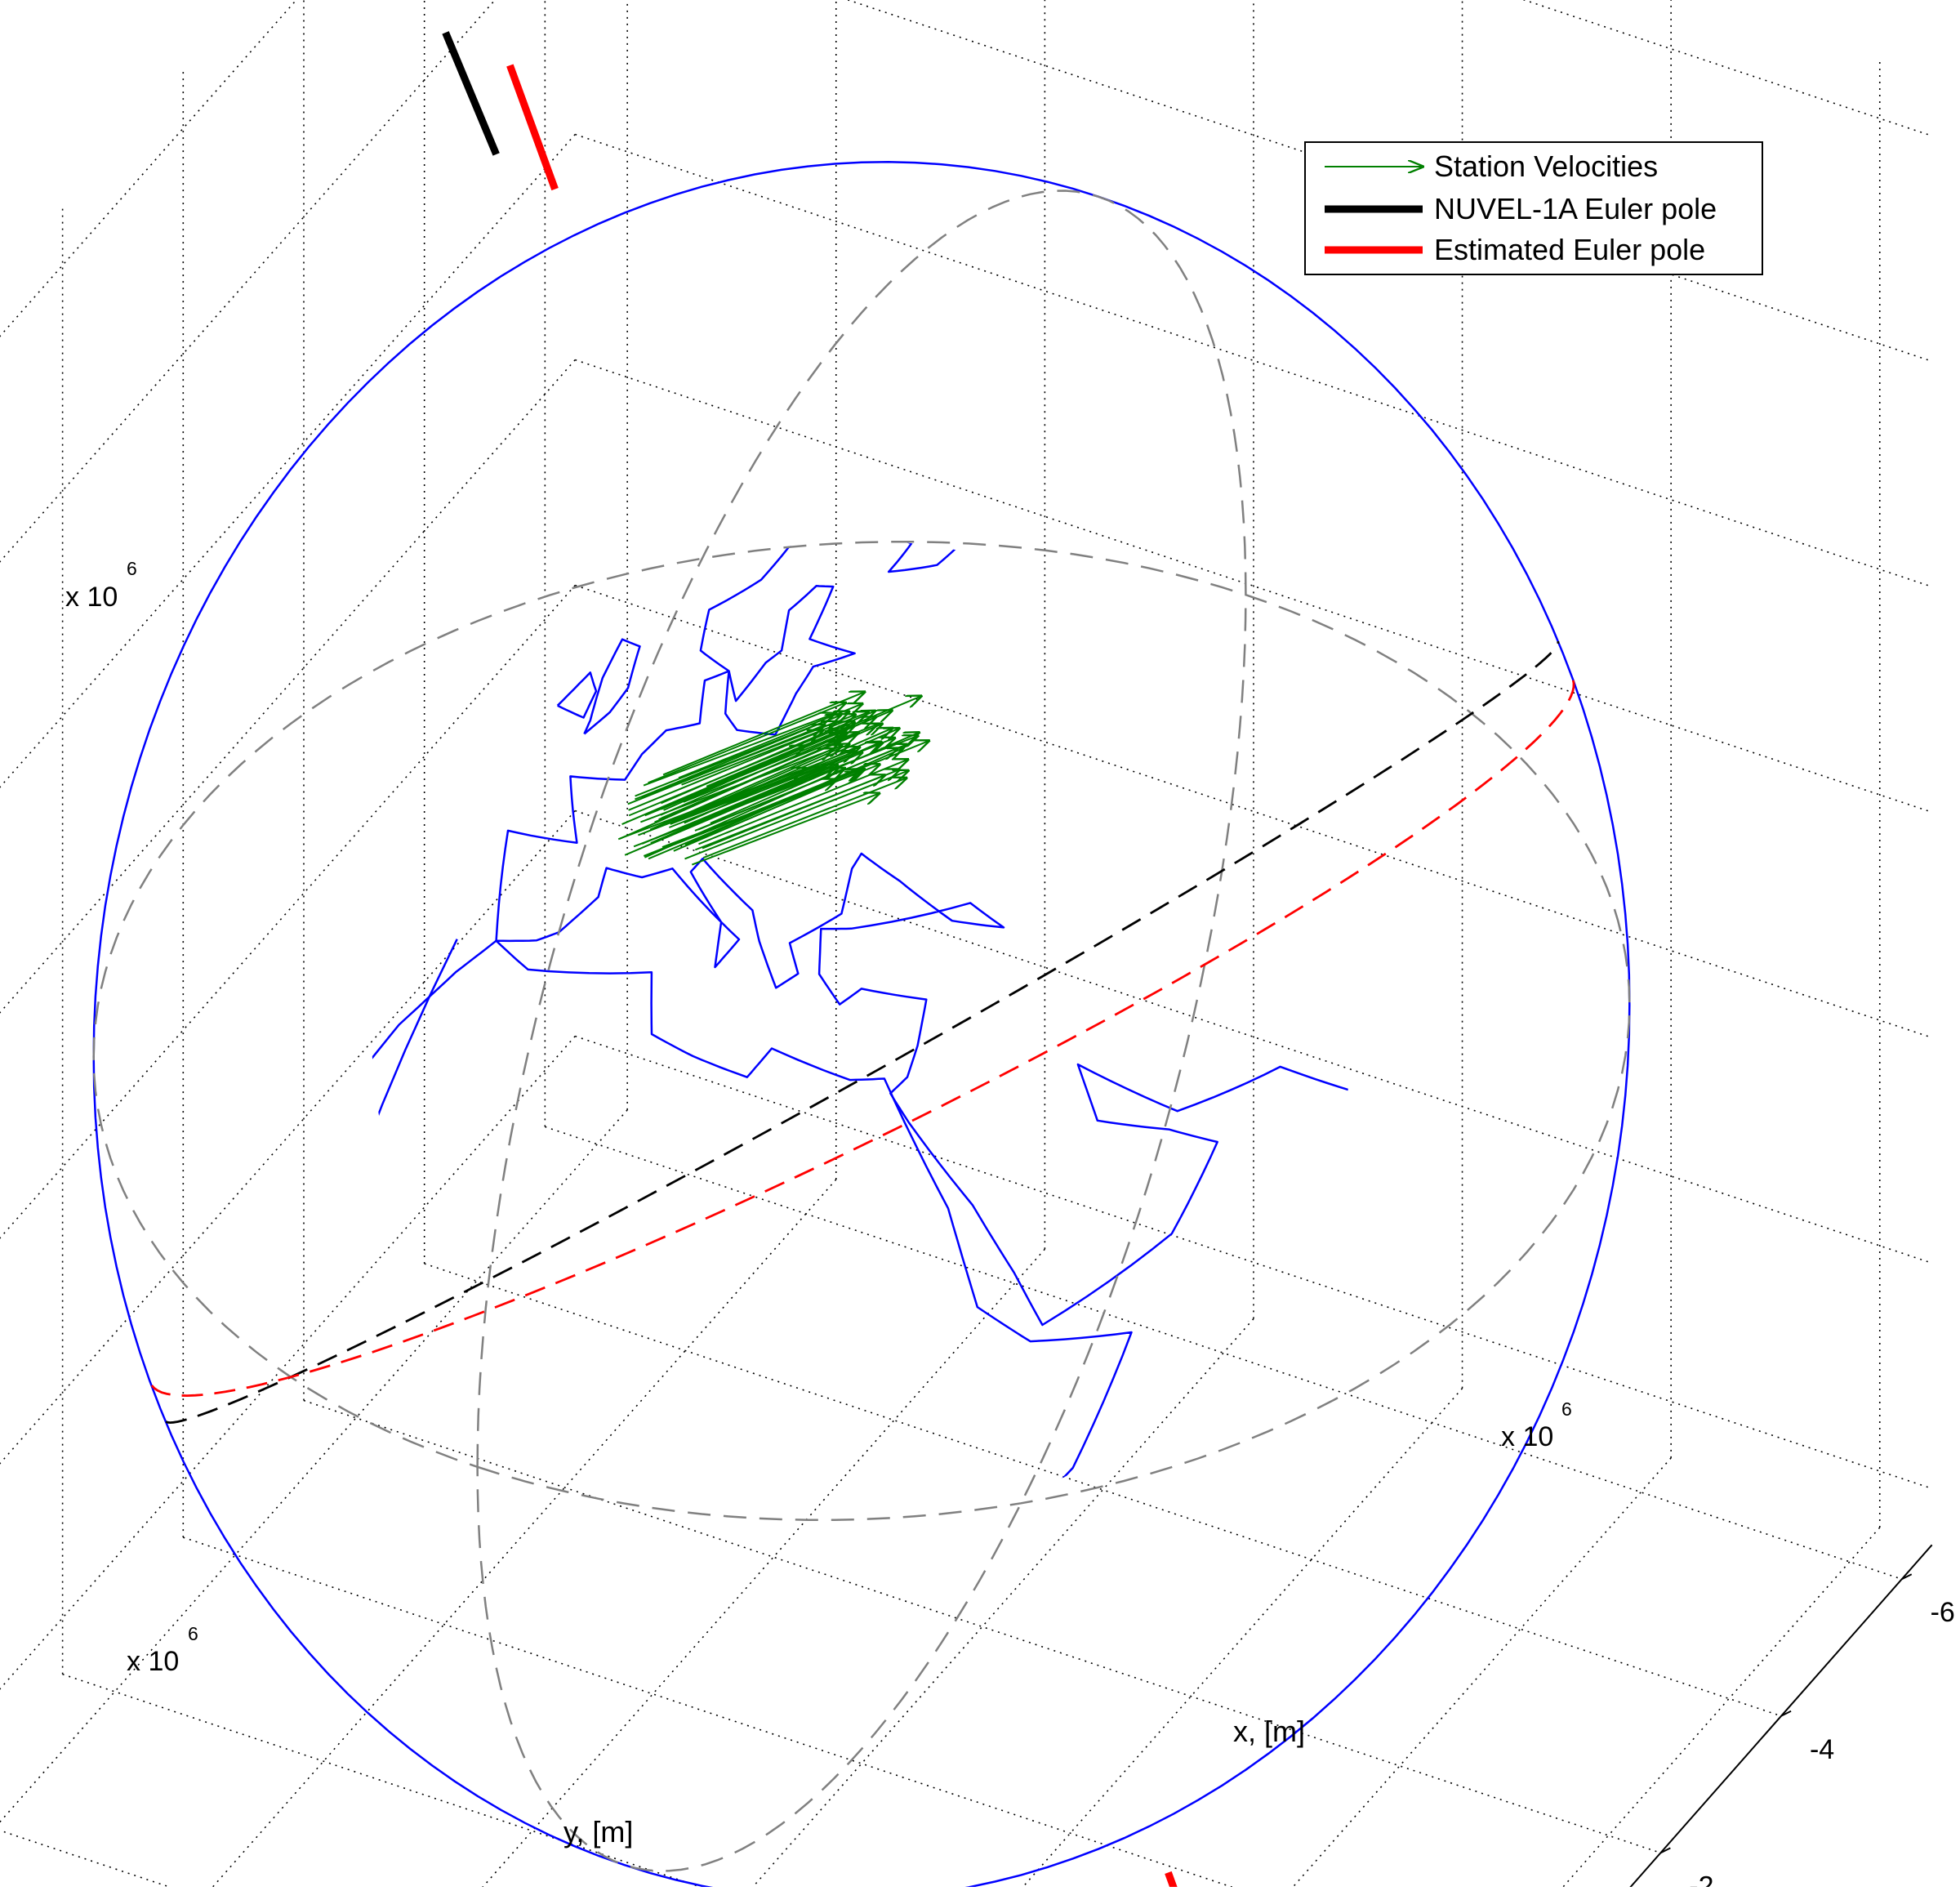 Image resolution: width=1960 pixels, height=1891 pixels. What do you see at coordinates (1527, 1437) in the screenshot?
I see `x-multiplier-base: x 10` at bounding box center [1527, 1437].